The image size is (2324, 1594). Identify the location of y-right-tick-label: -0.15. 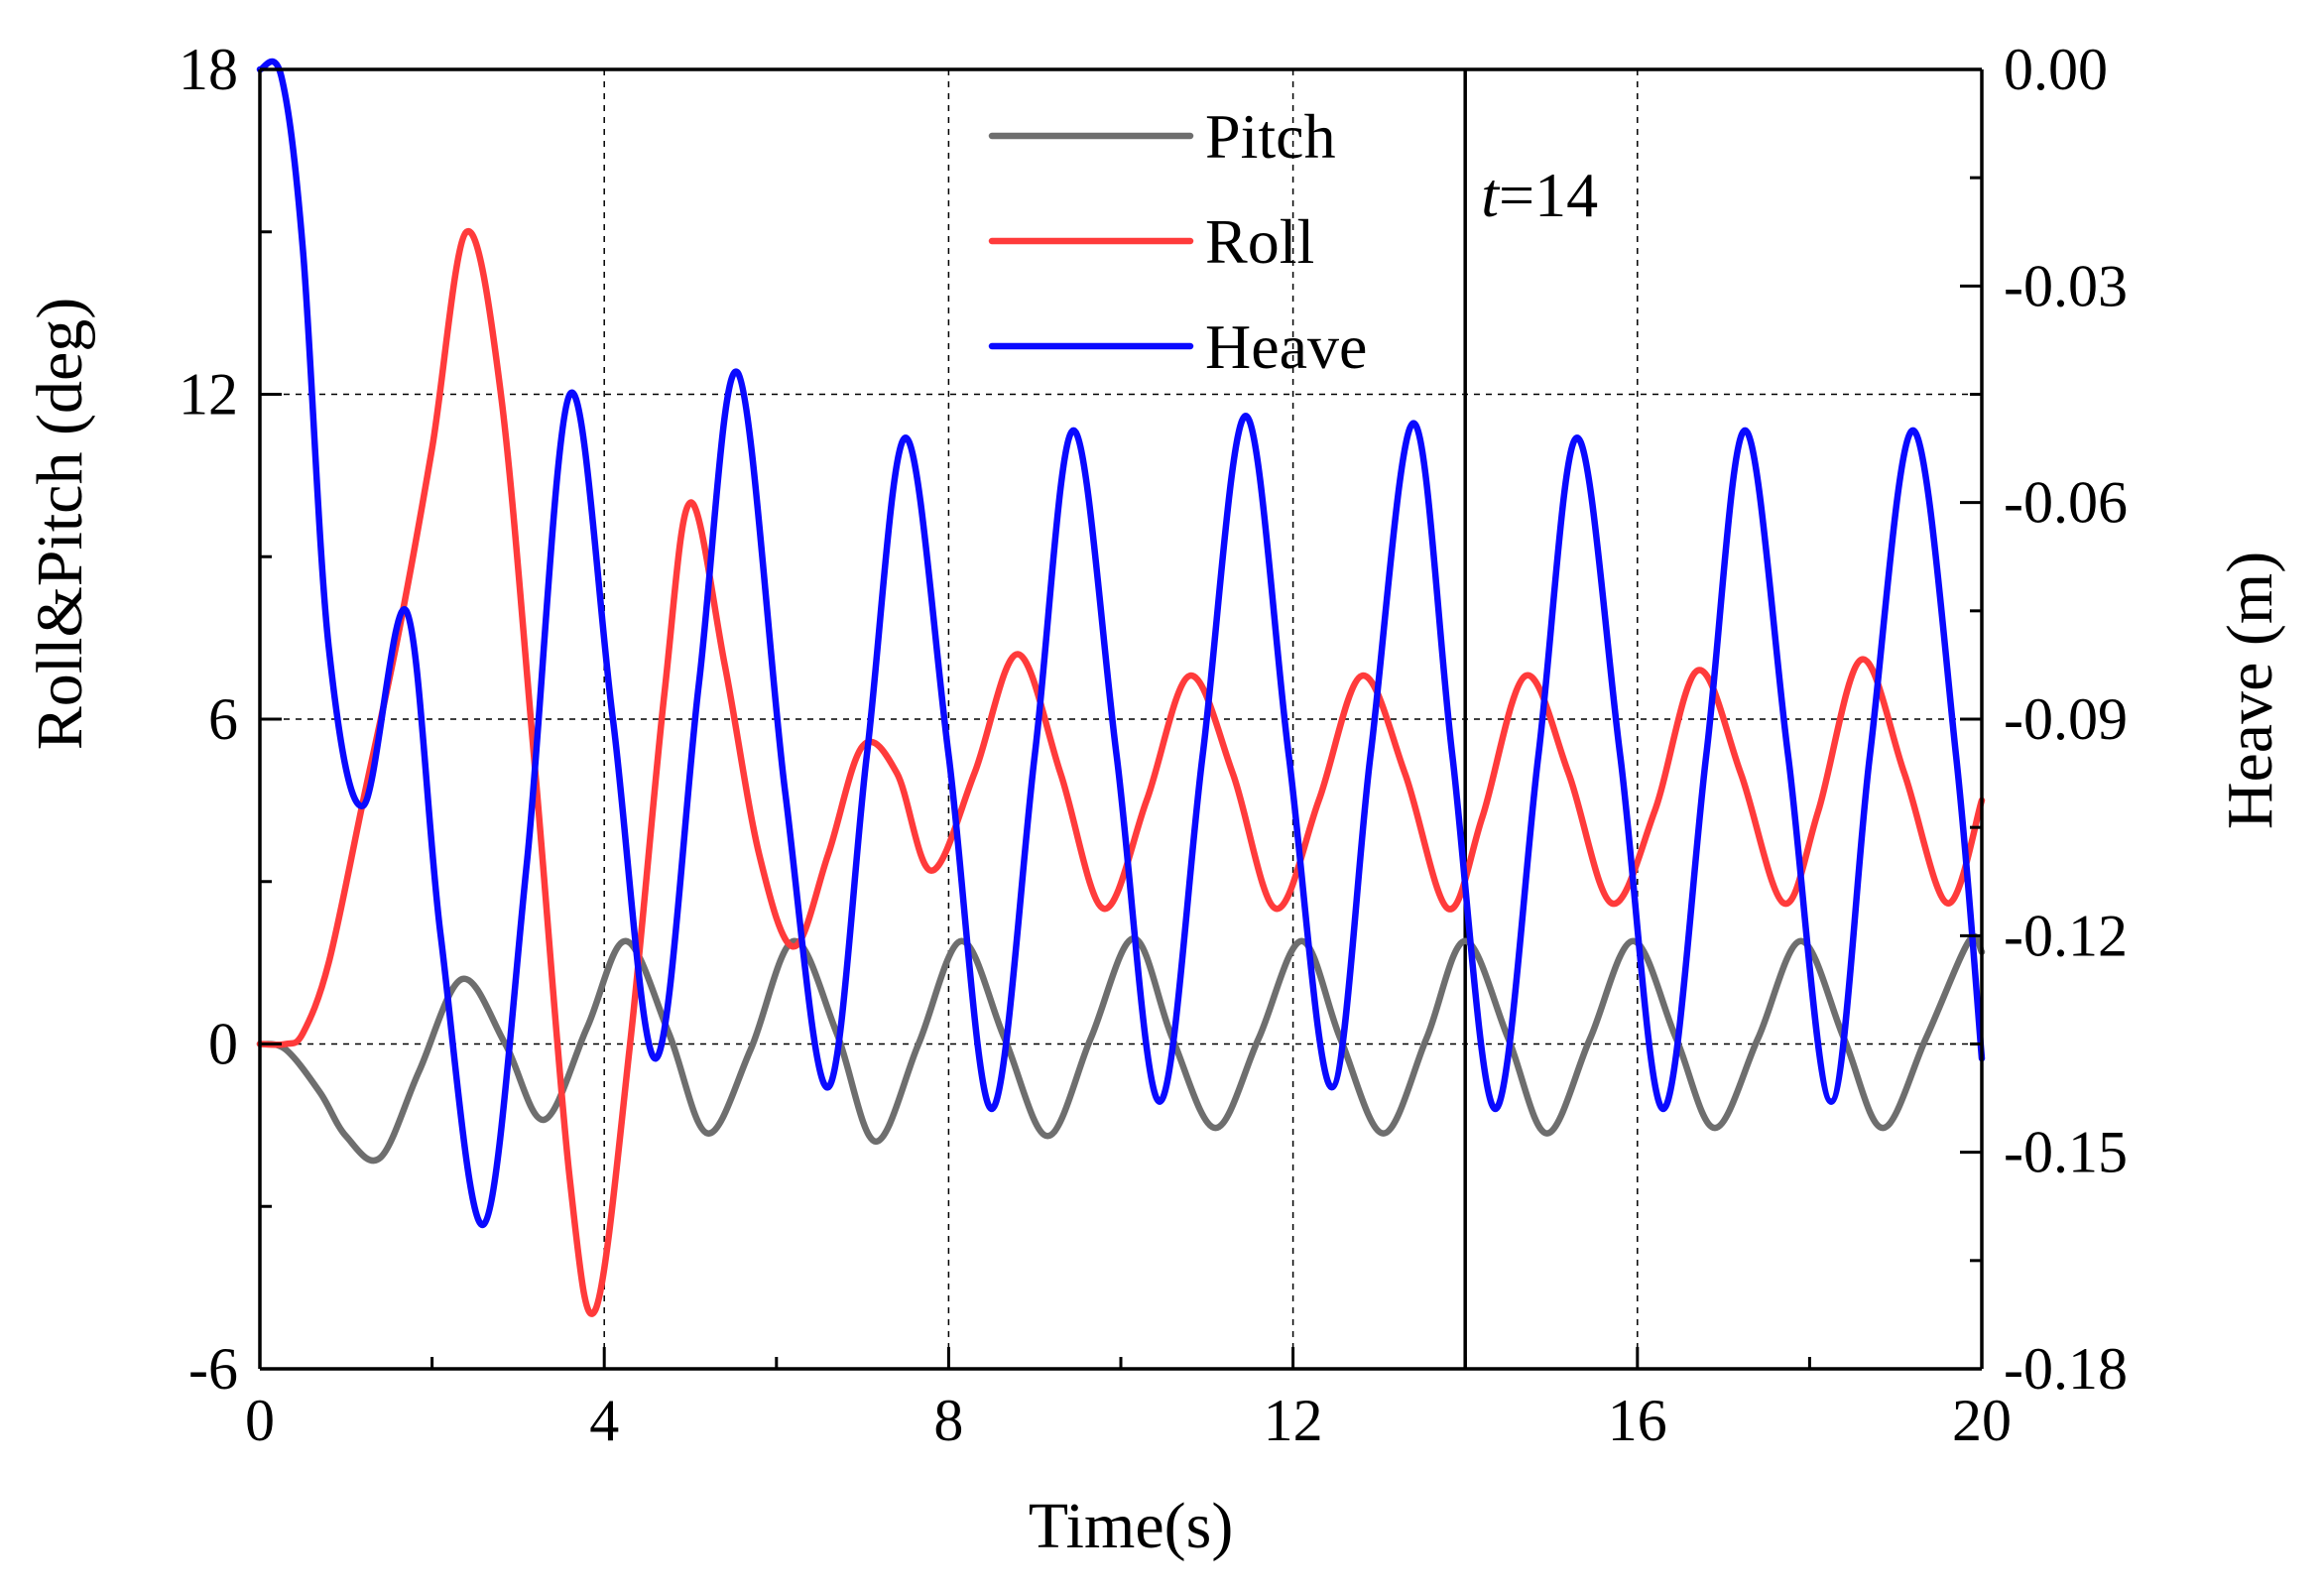
(2066, 1153).